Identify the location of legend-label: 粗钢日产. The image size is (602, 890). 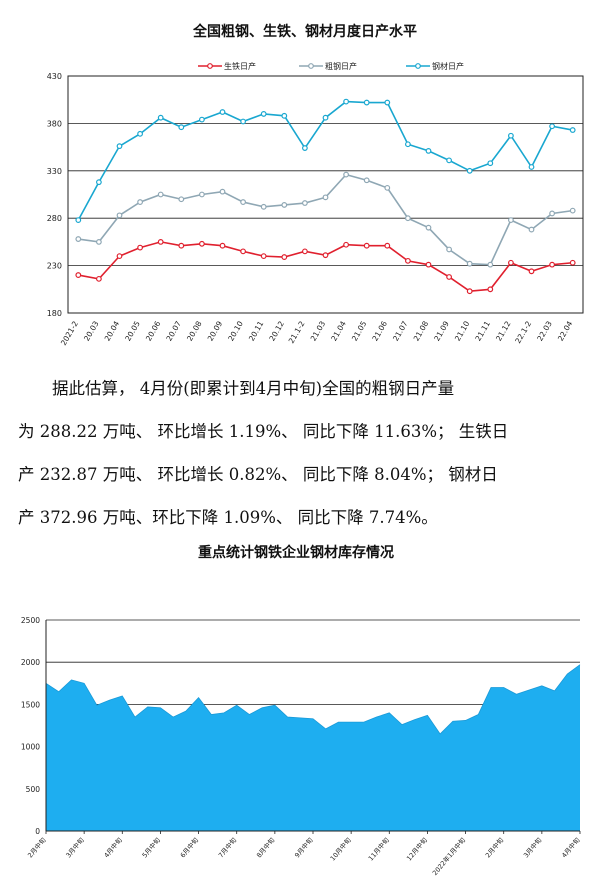
(341, 66).